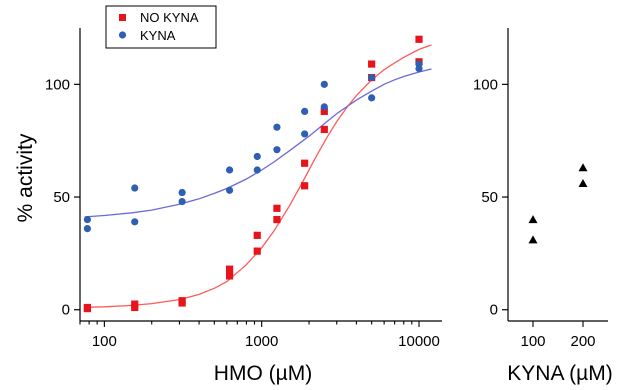 This screenshot has height=390, width=619. I want to click on legend-label-kyna: KYNA, so click(158, 35).